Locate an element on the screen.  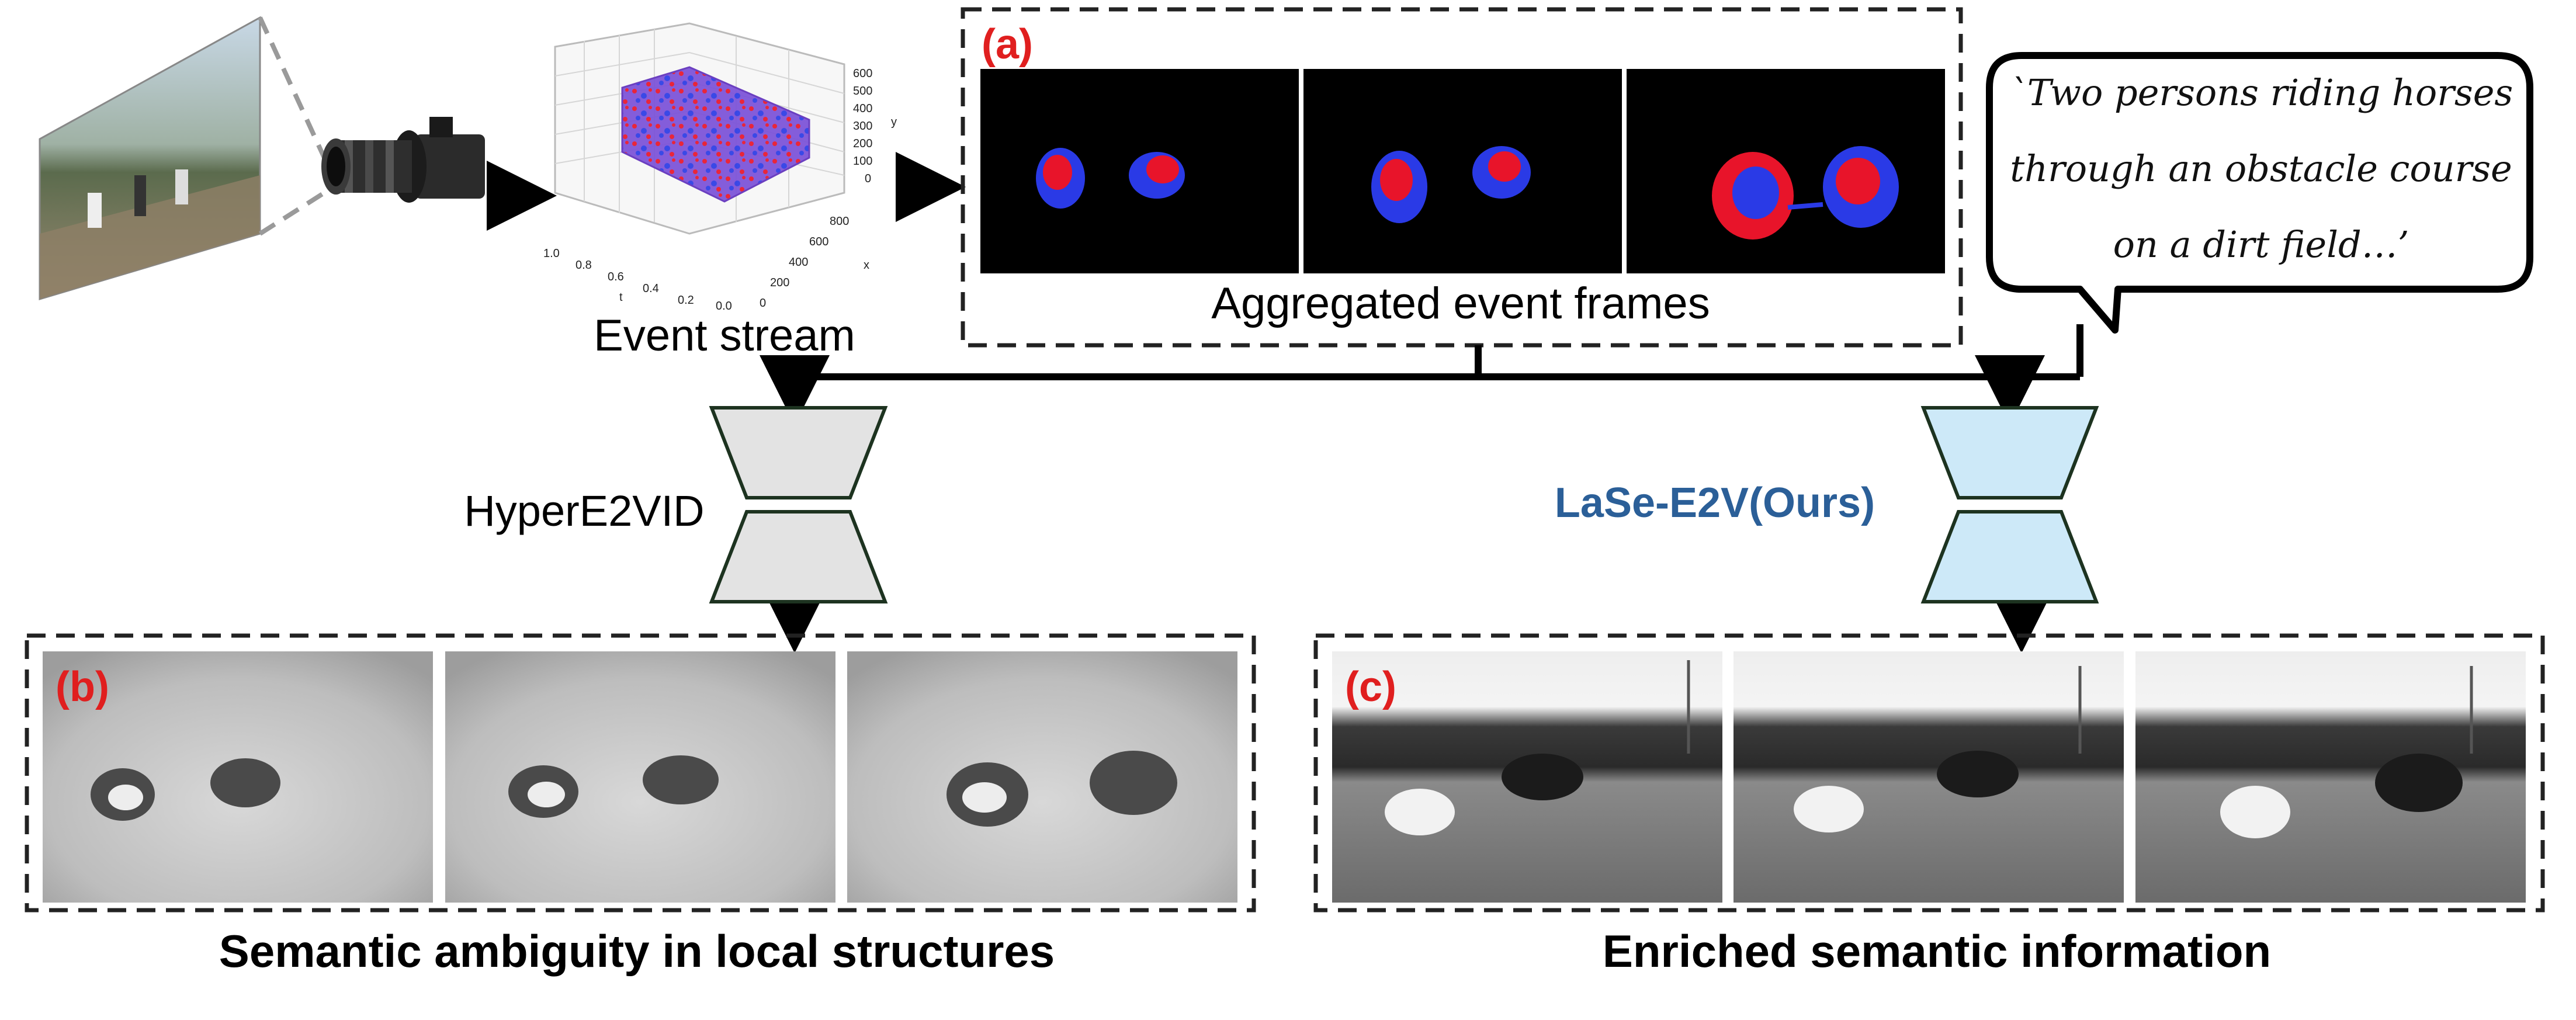
event-stream-x-ticks: 800 600 400 200 0 x is located at coordinates (814, 262).